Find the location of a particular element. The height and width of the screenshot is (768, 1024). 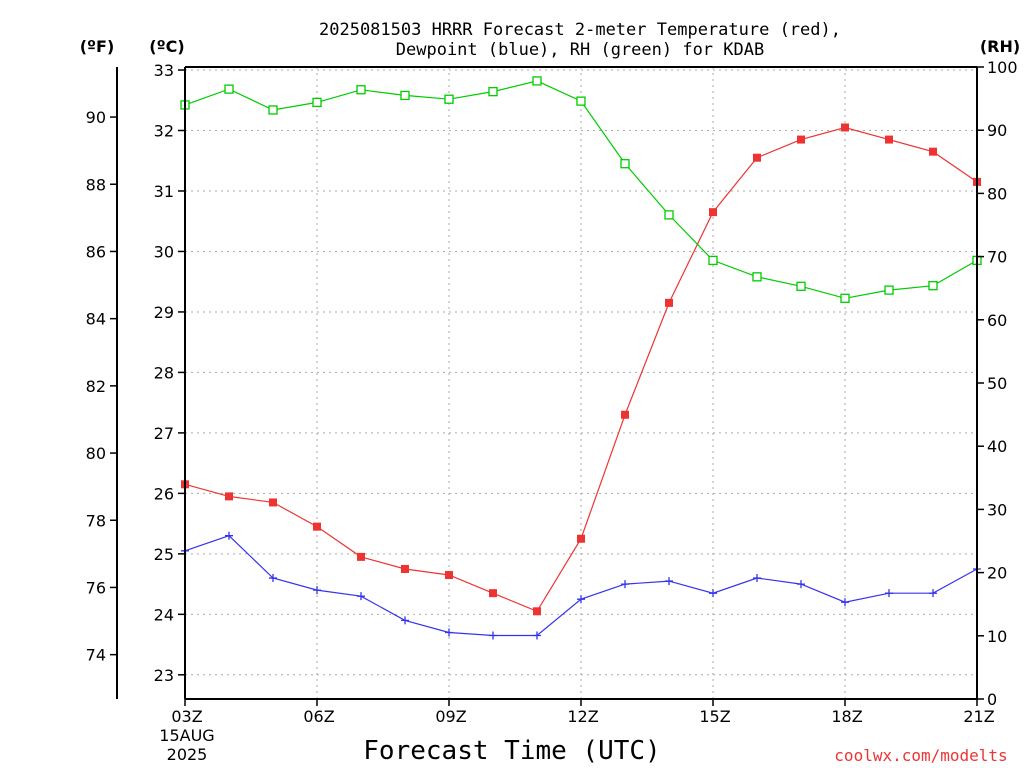

date-label-year: 2025 is located at coordinates (187, 754).